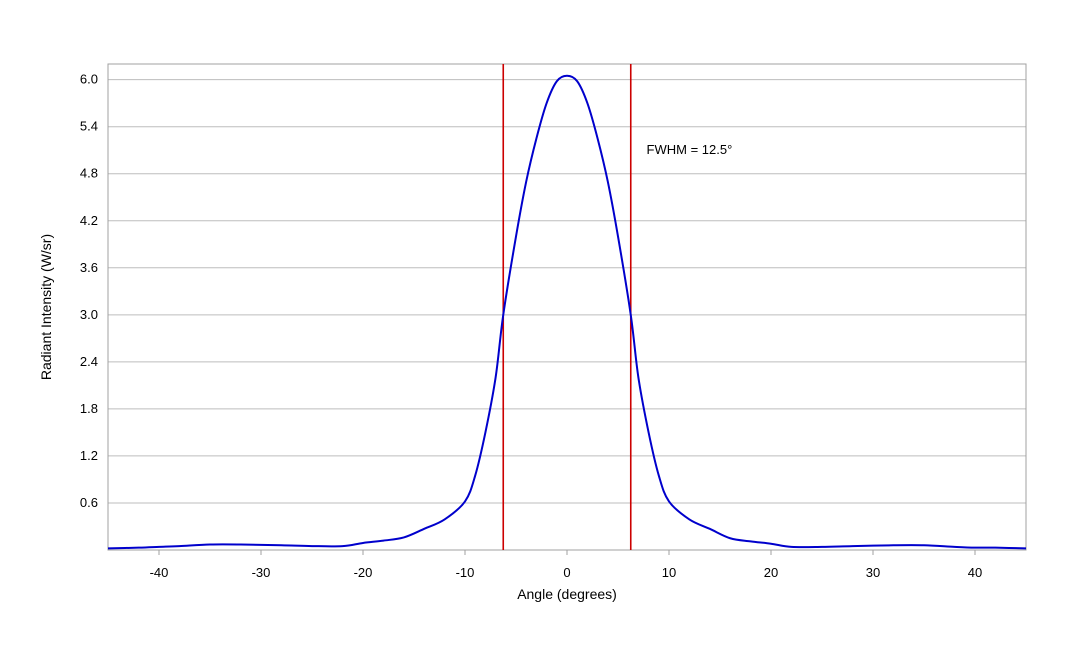 This screenshot has width=1080, height=648. What do you see at coordinates (566, 572) in the screenshot?
I see `x-tick-label: 0` at bounding box center [566, 572].